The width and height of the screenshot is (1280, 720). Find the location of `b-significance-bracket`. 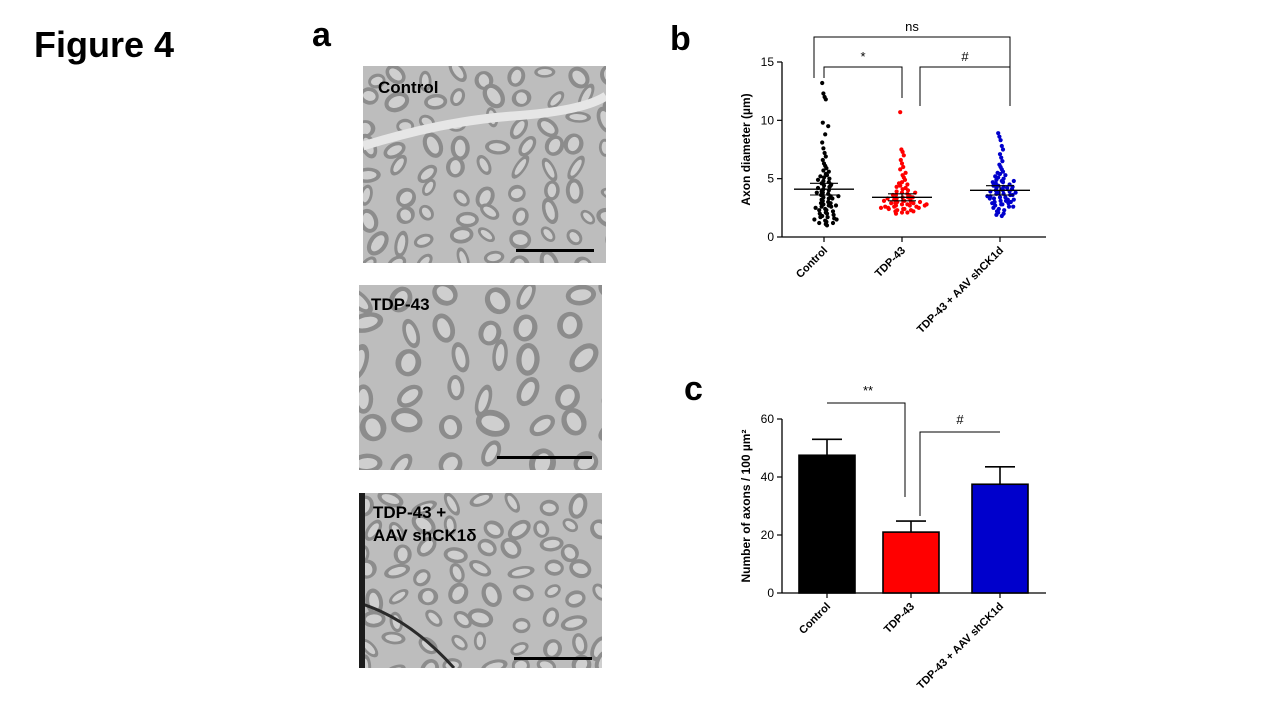

b-significance-bracket is located at coordinates (863, 82).